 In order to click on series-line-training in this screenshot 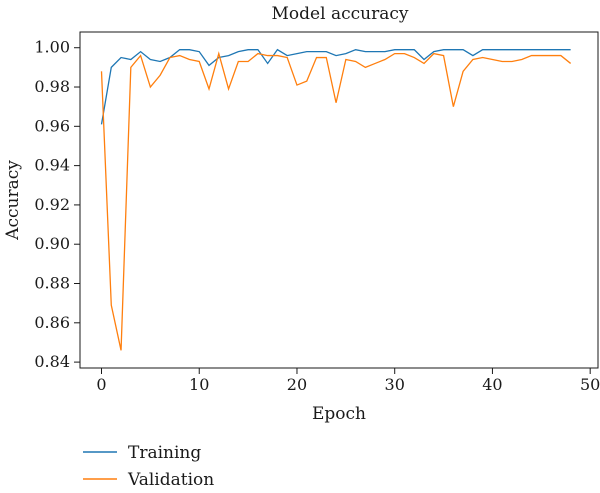, I will do `click(335, 86)`.